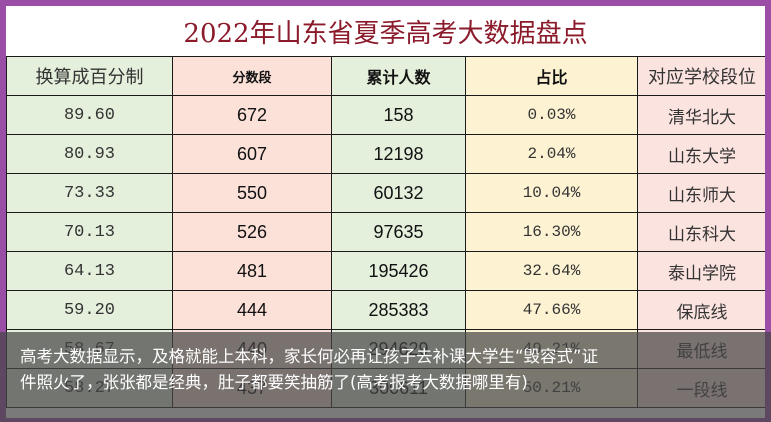 Image resolution: width=771 pixels, height=422 pixels. Describe the element at coordinates (398, 115) in the screenshot. I see `cell-cumulative: 158` at that location.